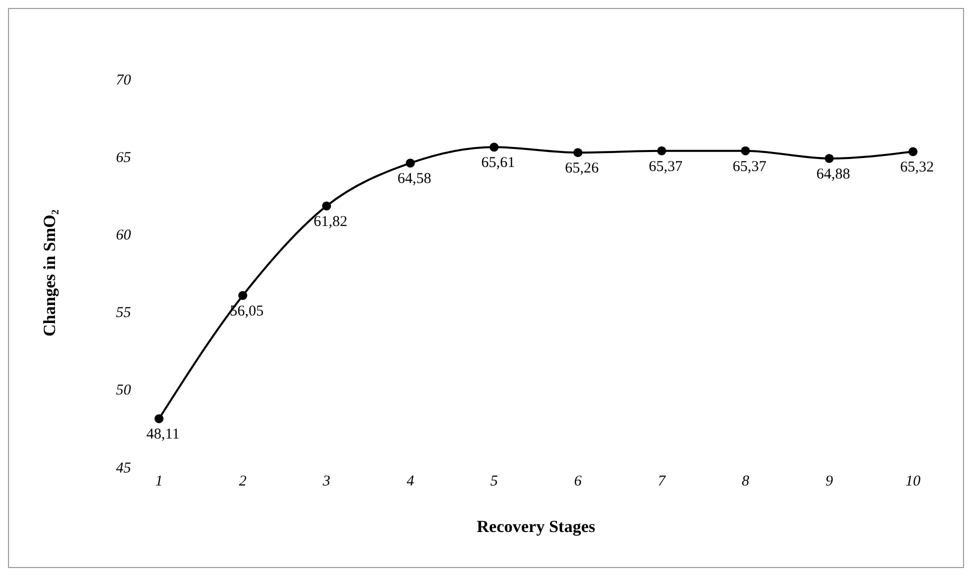 This screenshot has width=972, height=576. I want to click on x-axis-title: Recovery Stages, so click(536, 526).